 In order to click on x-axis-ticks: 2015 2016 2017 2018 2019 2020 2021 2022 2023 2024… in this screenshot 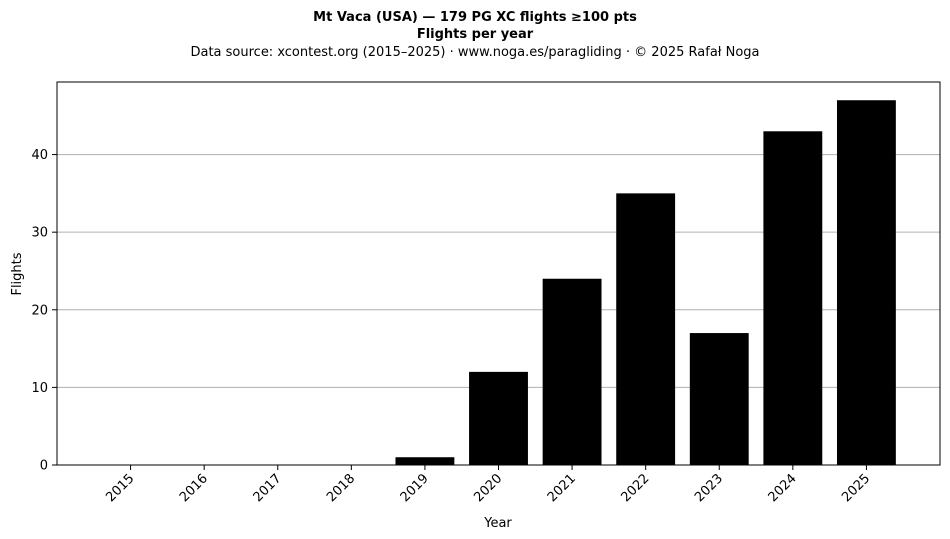, I will do `click(488, 485)`.